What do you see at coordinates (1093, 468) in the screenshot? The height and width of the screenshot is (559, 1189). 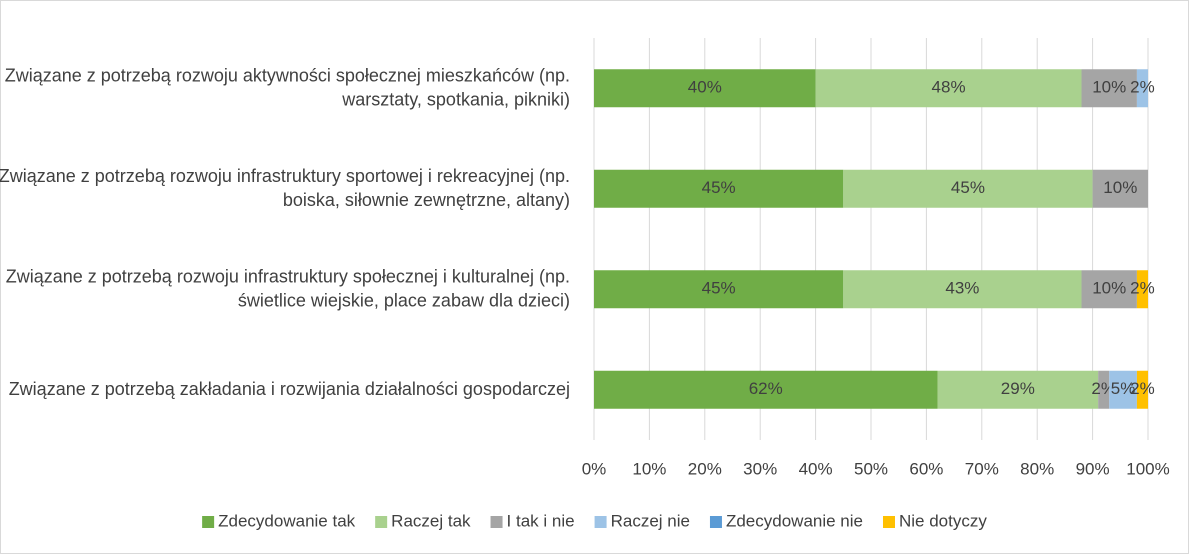 I see `x-tick-label: 90%` at bounding box center [1093, 468].